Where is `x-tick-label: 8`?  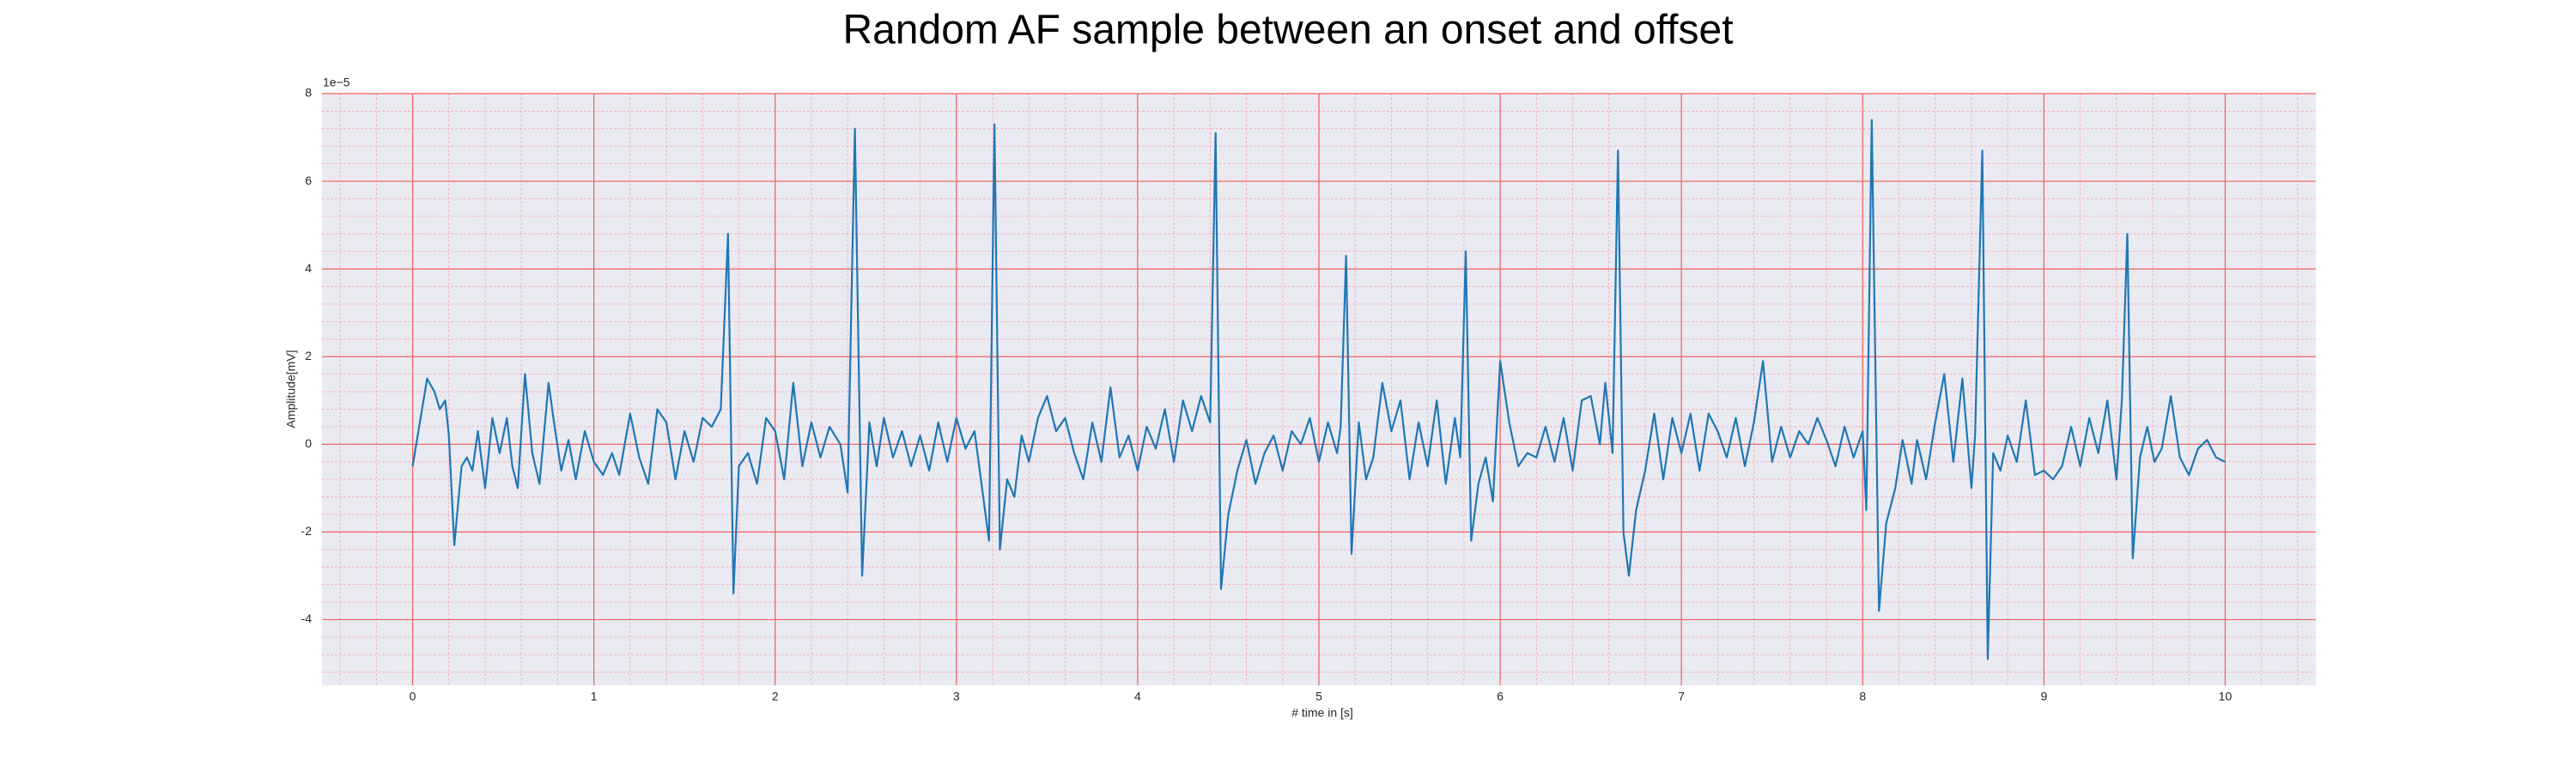 x-tick-label: 8 is located at coordinates (1863, 696).